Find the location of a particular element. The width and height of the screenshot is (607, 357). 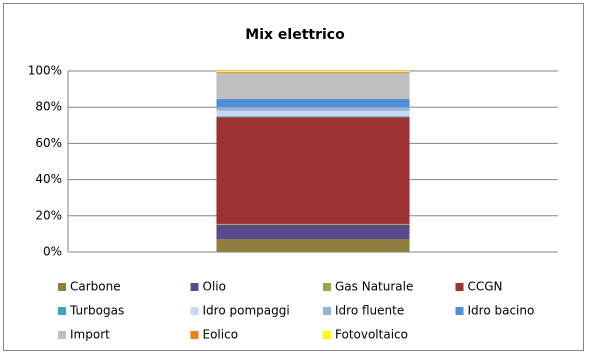

legend-label: Carbone is located at coordinates (95, 287).